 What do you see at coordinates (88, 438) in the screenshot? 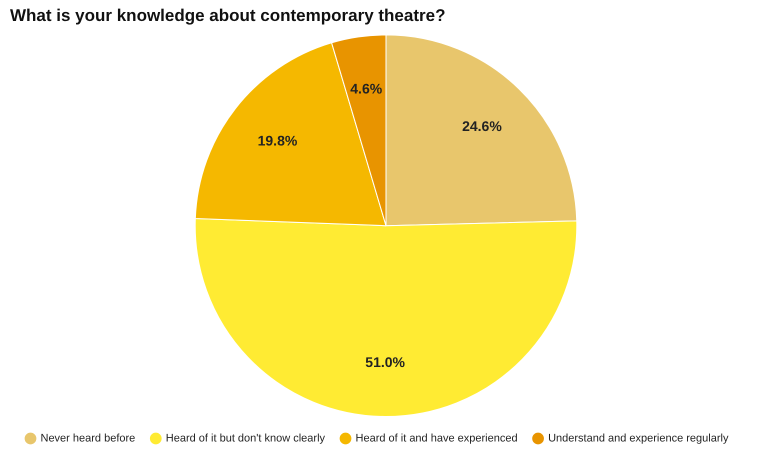
I see `legend-label: Never heard before` at bounding box center [88, 438].